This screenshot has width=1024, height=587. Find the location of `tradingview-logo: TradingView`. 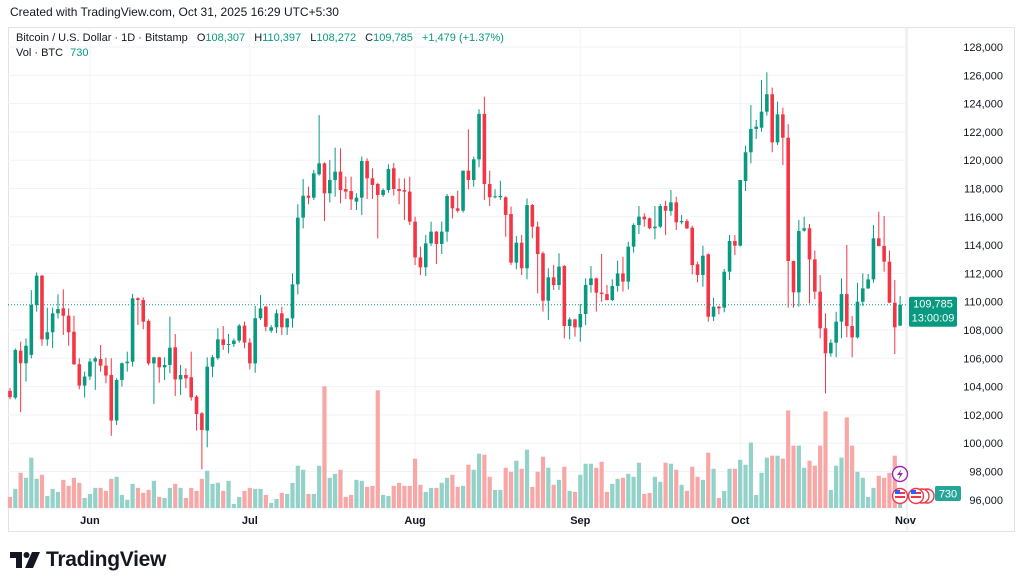

tradingview-logo: TradingView is located at coordinates (88, 560).